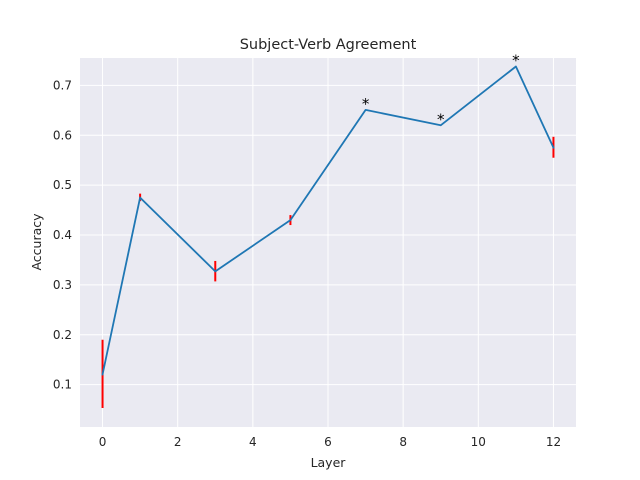 The height and width of the screenshot is (480, 640). Describe the element at coordinates (103, 442) in the screenshot. I see `x-tick-label: 0` at that location.